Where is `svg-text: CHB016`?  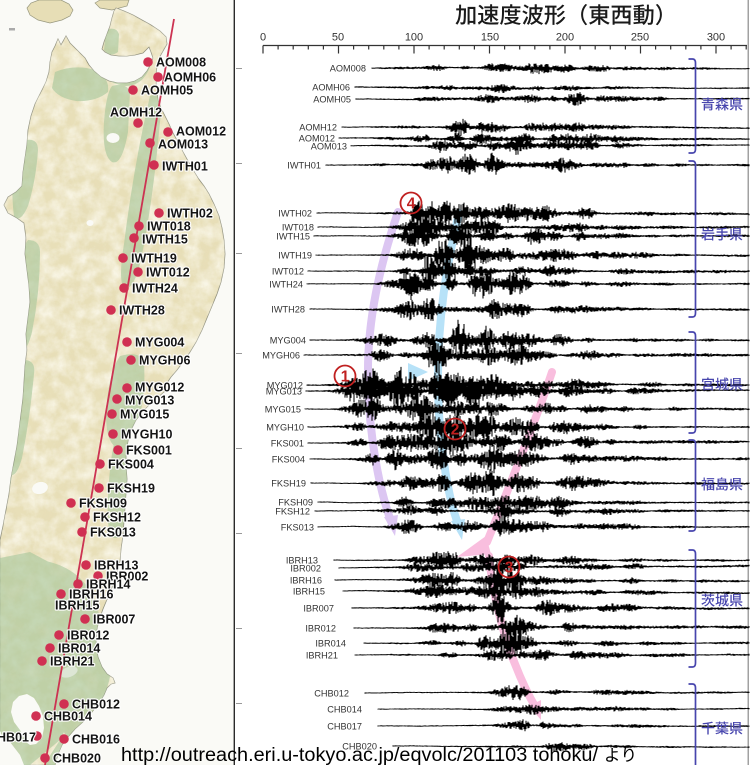
svg-text: CHB016 is located at coordinates (96, 740).